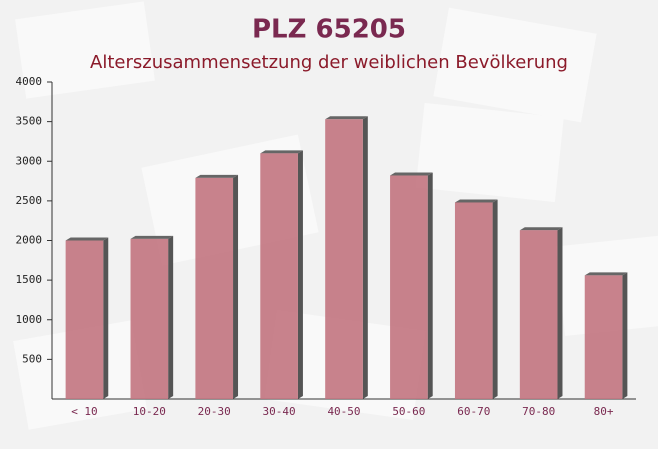  Describe the element at coordinates (29, 81) in the screenshot. I see `y-tick-label: 4000` at that location.